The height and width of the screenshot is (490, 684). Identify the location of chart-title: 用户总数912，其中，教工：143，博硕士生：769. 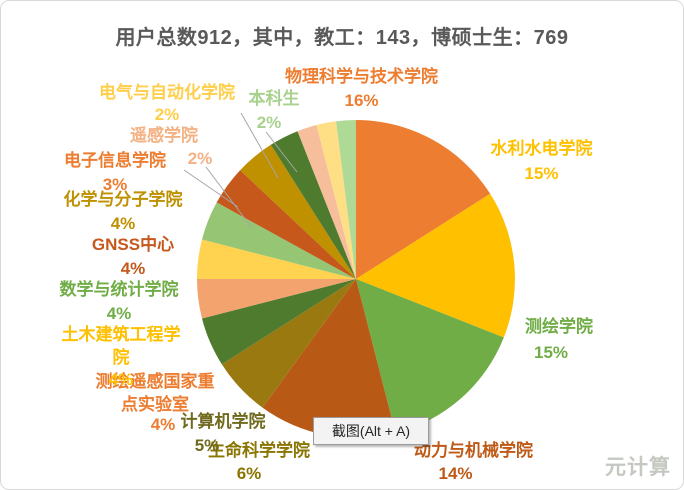
(342, 38).